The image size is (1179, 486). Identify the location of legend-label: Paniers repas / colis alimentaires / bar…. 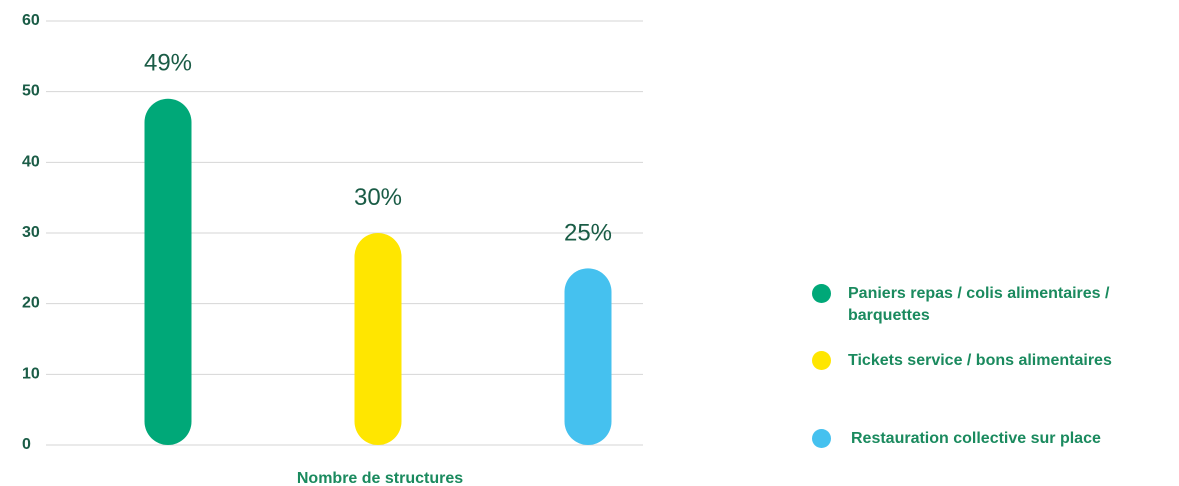
(979, 304).